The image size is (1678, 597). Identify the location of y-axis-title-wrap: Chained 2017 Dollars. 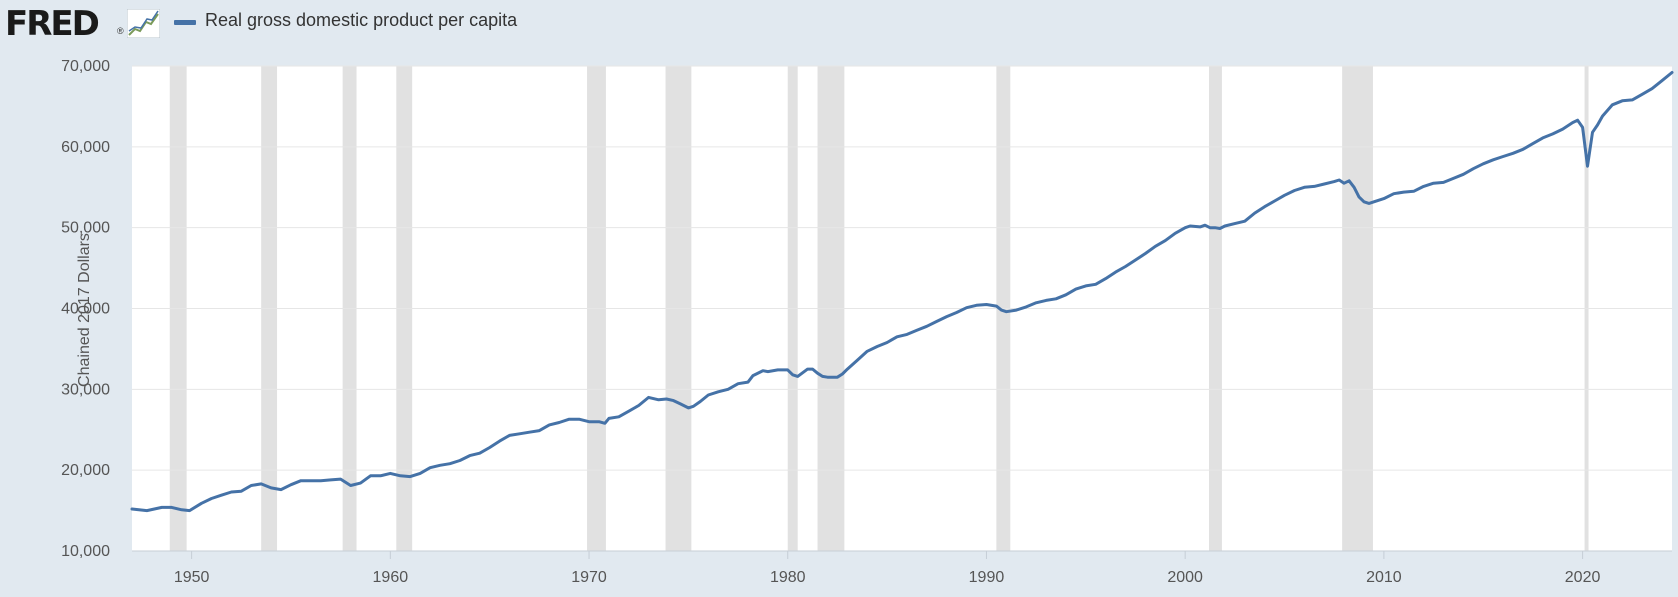
(46, 298).